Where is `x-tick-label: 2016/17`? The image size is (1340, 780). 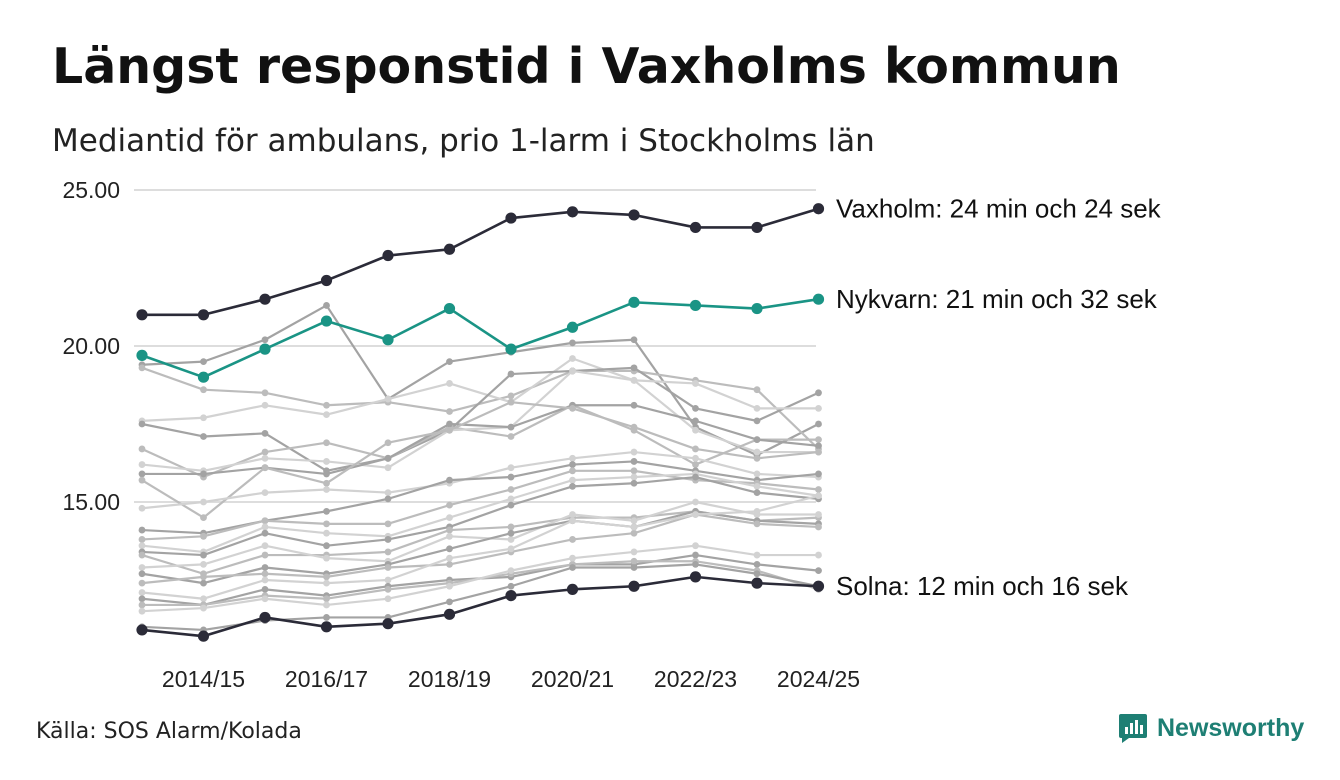 x-tick-label: 2016/17 is located at coordinates (326, 679).